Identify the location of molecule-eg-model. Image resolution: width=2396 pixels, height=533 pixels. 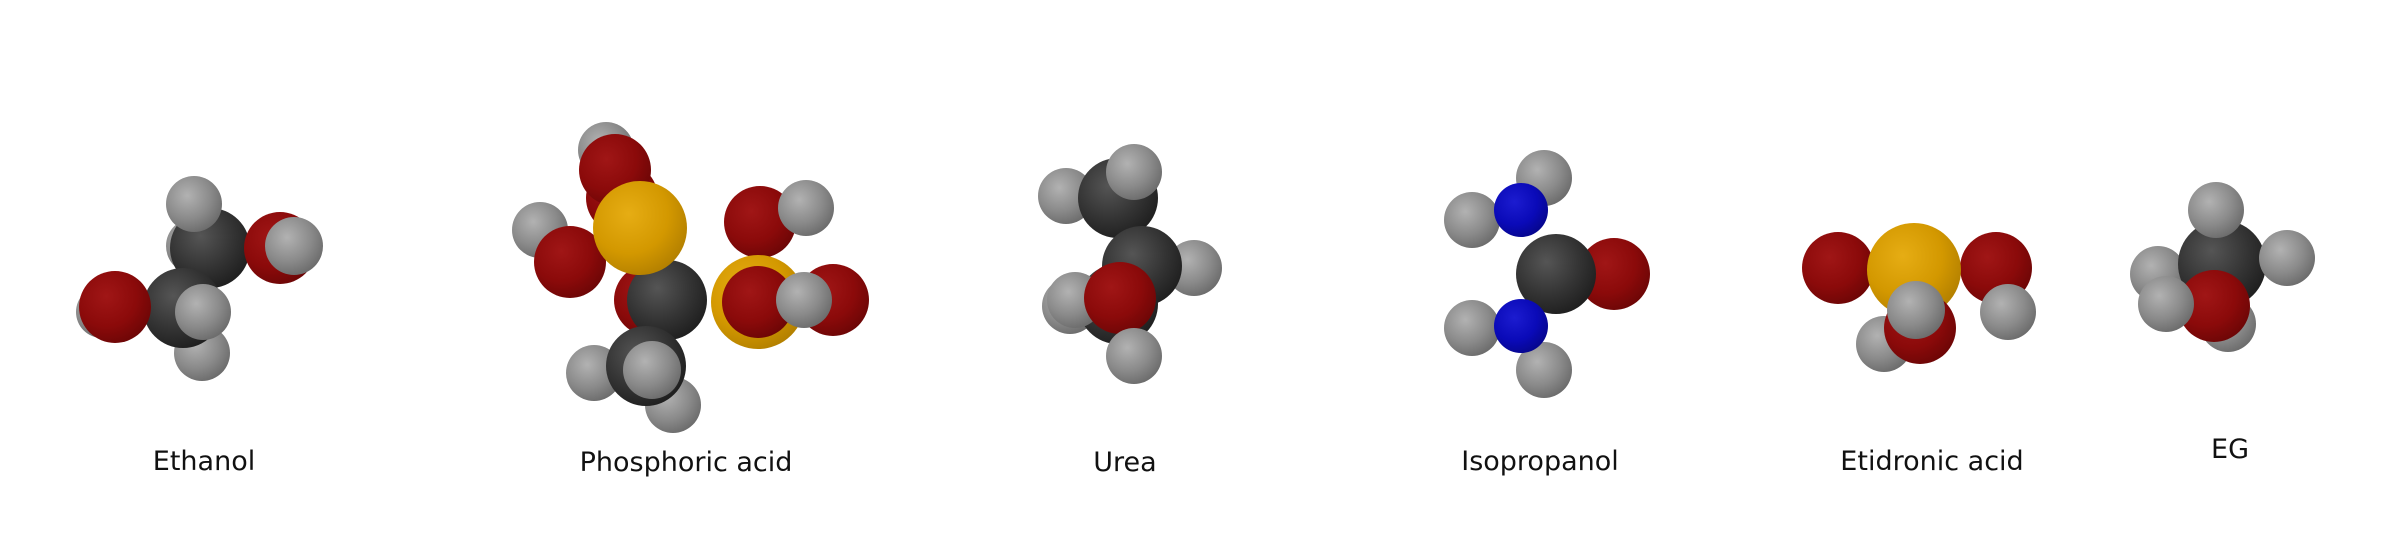
(2222, 267).